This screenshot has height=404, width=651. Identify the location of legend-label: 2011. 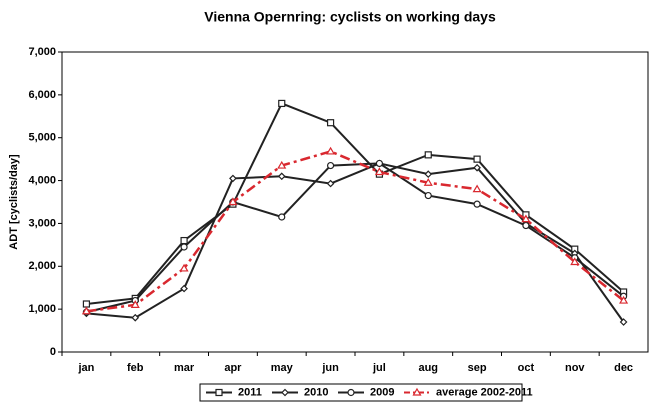
(250, 392).